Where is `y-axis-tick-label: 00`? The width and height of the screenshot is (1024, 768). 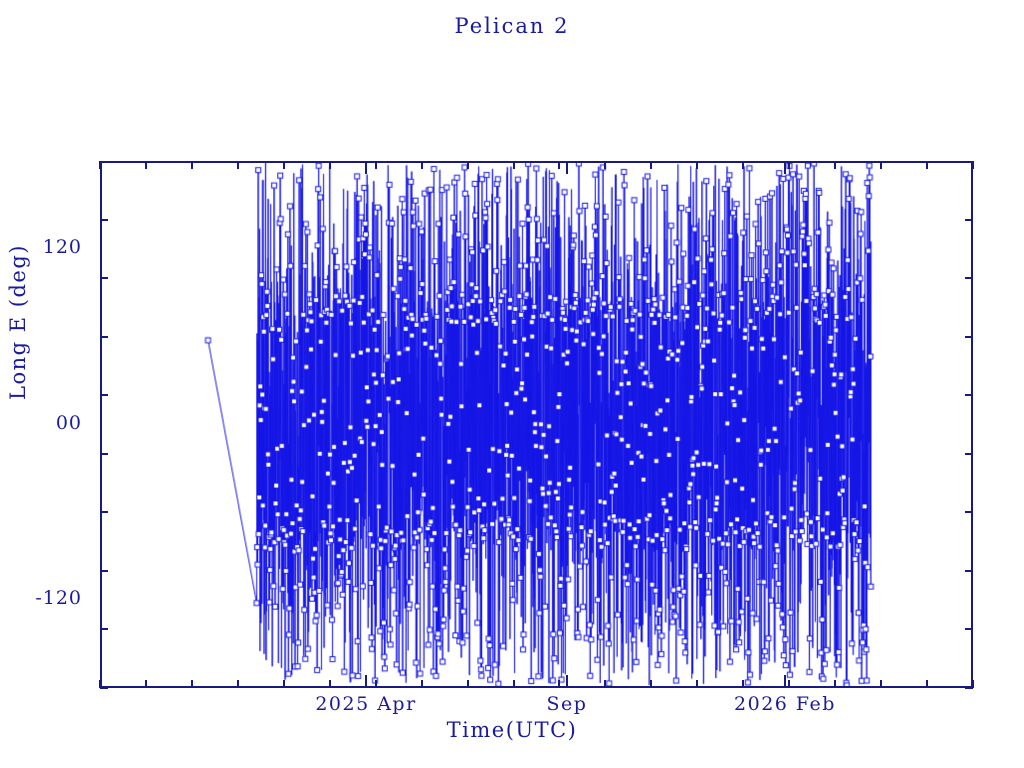
y-axis-tick-label: 00 is located at coordinates (68, 423).